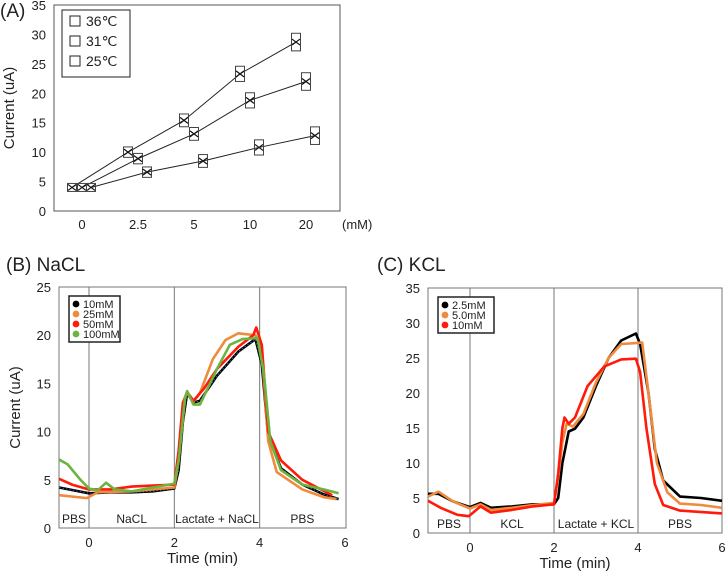 The height and width of the screenshot is (573, 727). What do you see at coordinates (98, 315) in the screenshot?
I see `legend-label: 25mM` at bounding box center [98, 315].